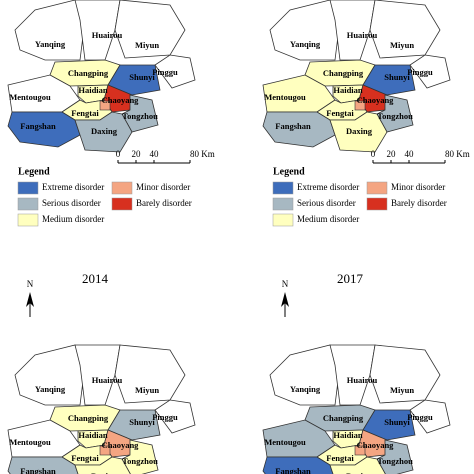 This screenshot has height=474, width=474. I want to click on map-year: 2014, so click(95, 278).